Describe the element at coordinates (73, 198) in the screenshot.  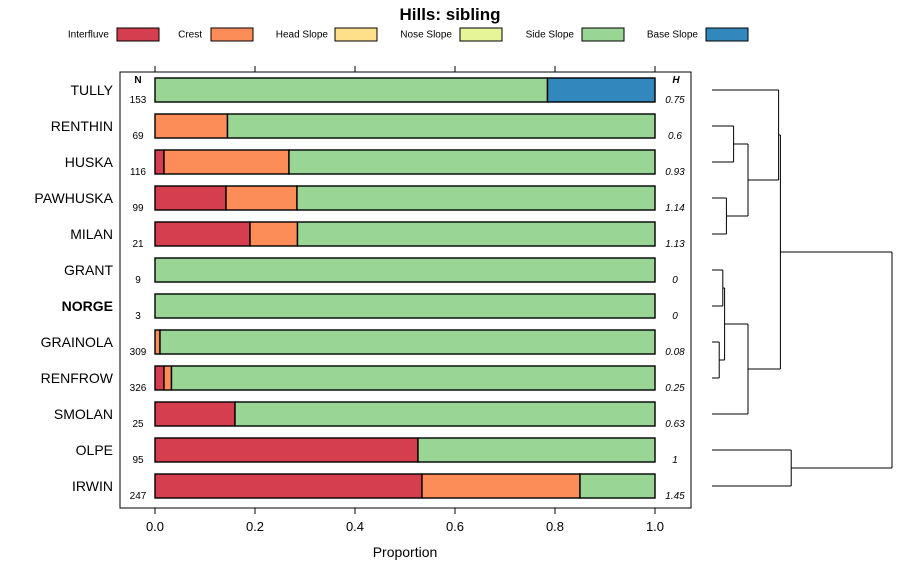
I see `row-label: PAWHUSKA` at that location.